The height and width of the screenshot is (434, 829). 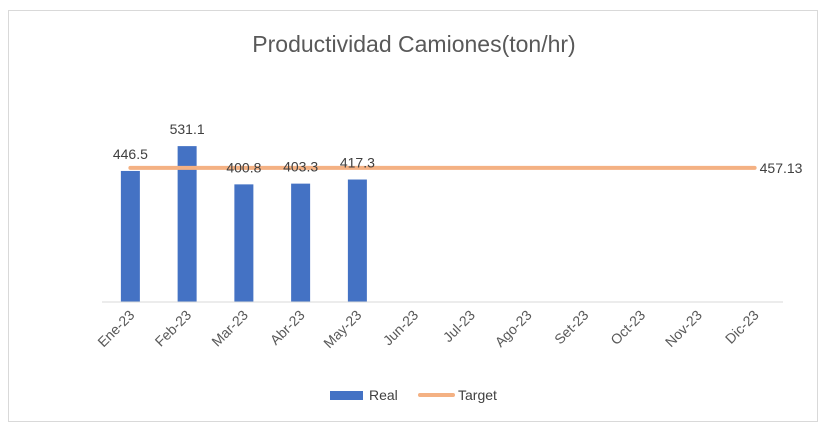 I want to click on tick-label-mar-23: Mar-23, so click(x=229, y=328).